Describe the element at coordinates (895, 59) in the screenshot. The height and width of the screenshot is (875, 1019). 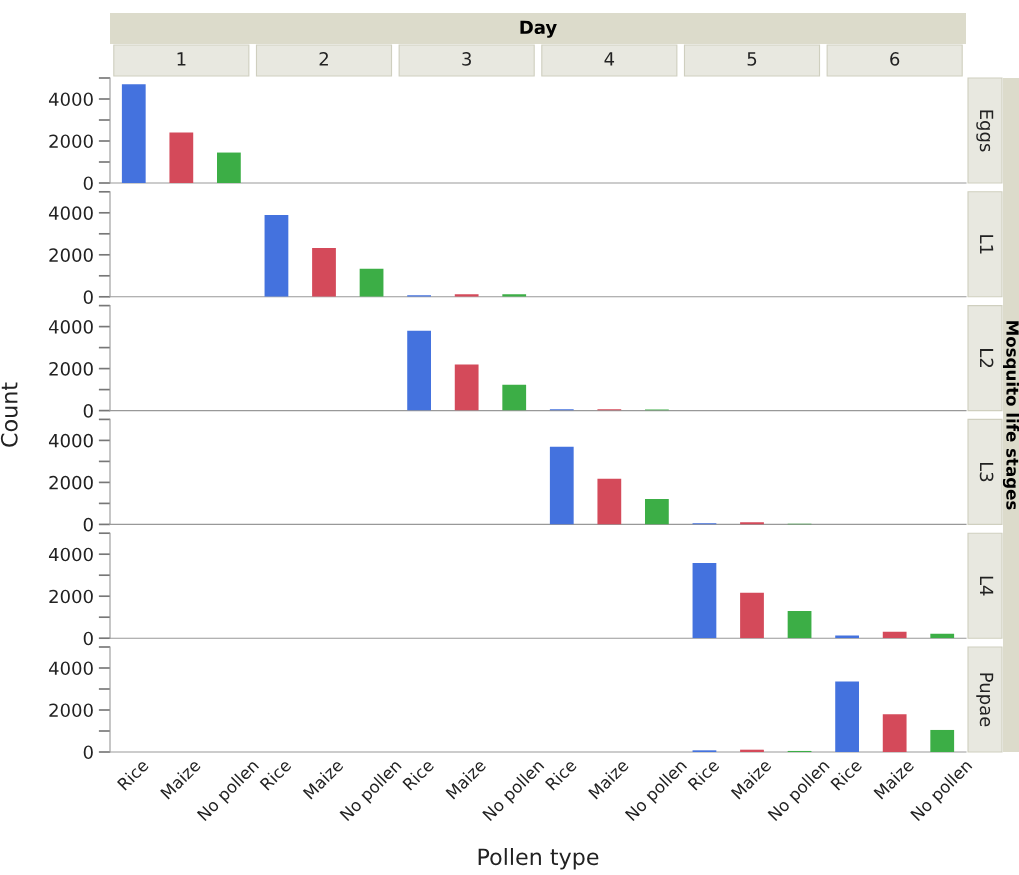
I see `text: 6` at that location.